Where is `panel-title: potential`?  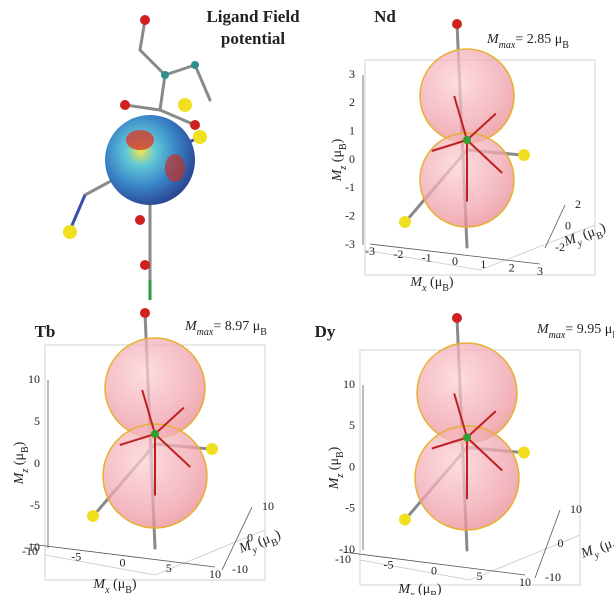
panel-title: potential is located at coordinates (253, 38).